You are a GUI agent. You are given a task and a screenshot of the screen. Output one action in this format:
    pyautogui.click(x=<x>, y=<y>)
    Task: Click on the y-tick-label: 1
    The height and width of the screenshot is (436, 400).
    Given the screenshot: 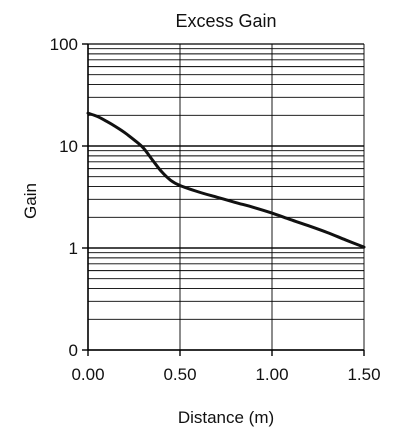 What is the action you would take?
    pyautogui.click(x=73, y=248)
    